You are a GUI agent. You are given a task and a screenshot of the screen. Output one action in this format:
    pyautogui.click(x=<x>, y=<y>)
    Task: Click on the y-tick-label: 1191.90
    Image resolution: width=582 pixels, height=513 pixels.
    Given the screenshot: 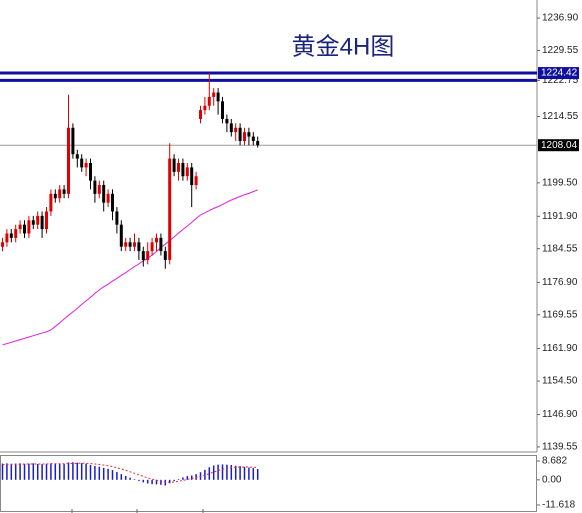 What is the action you would take?
    pyautogui.click(x=560, y=216)
    